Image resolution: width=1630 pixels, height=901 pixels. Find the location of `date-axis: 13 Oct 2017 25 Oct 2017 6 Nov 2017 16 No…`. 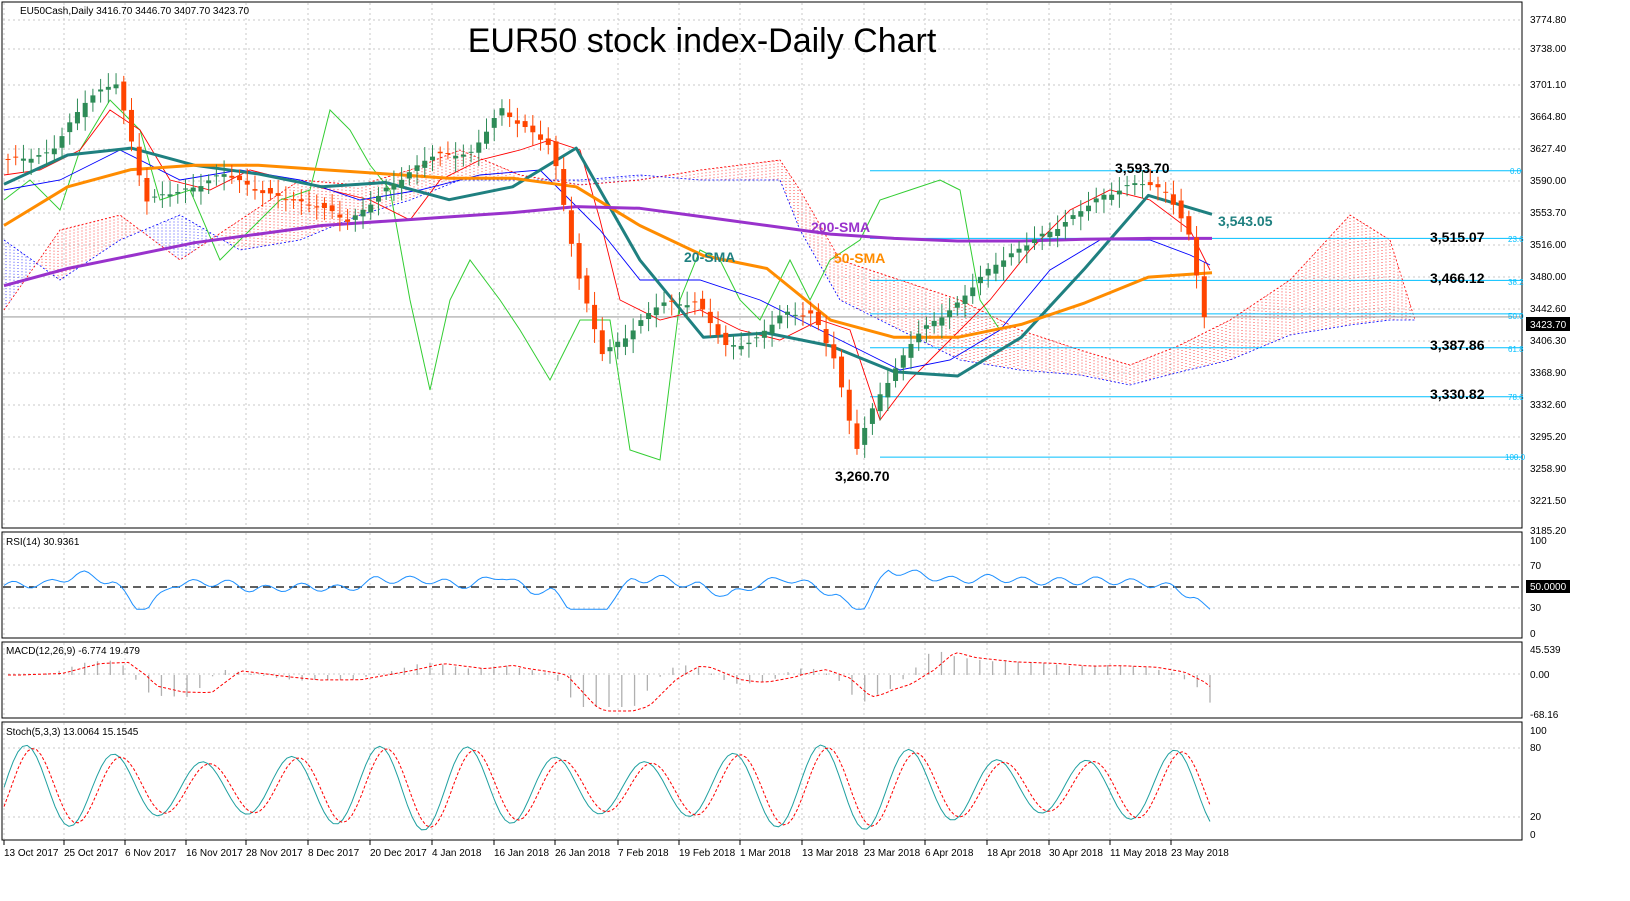

date-axis: 13 Oct 2017 25 Oct 2017 6 Nov 2017 16 No… is located at coordinates (616, 853).